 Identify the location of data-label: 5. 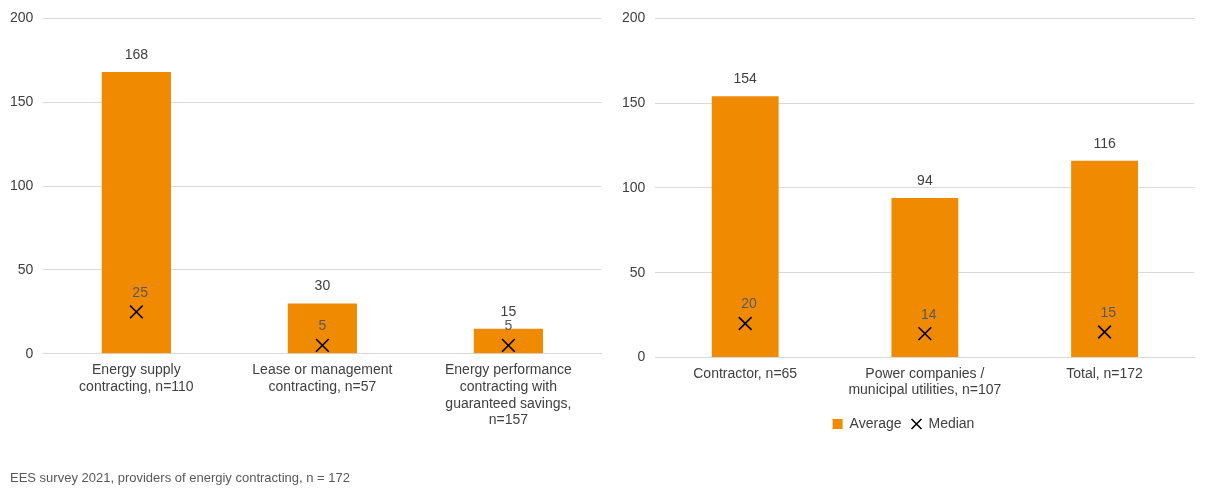
(322, 325).